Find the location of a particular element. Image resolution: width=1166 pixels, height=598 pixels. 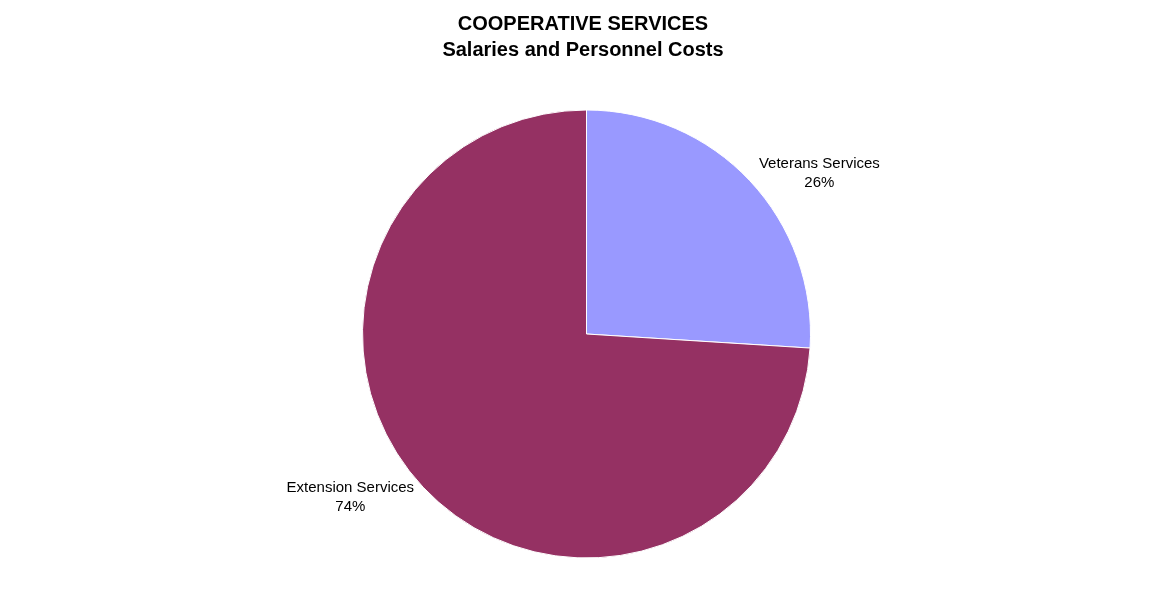

data-label: 26% is located at coordinates (819, 182).